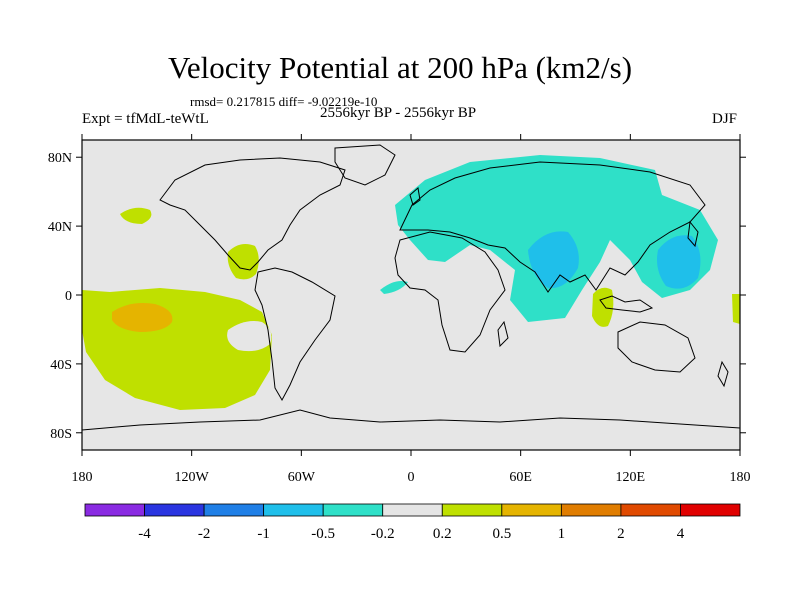 Image resolution: width=800 pixels, height=600 pixels. I want to click on coast-new-zealand, so click(723, 374).